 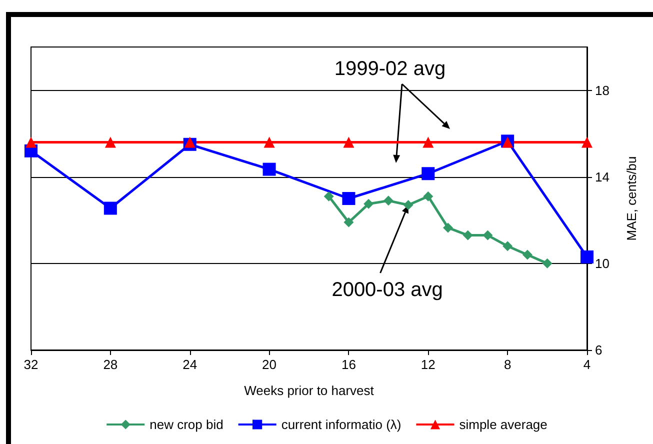 What do you see at coordinates (190, 364) in the screenshot?
I see `x-tick-label: 24` at bounding box center [190, 364].